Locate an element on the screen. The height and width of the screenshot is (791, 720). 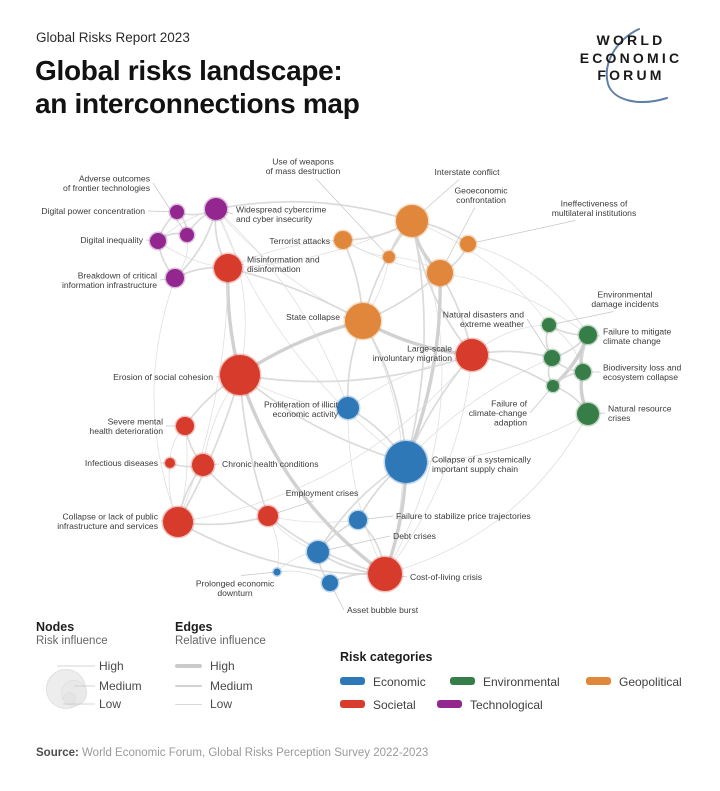
risk-node-cybercrime is located at coordinates (216, 209).